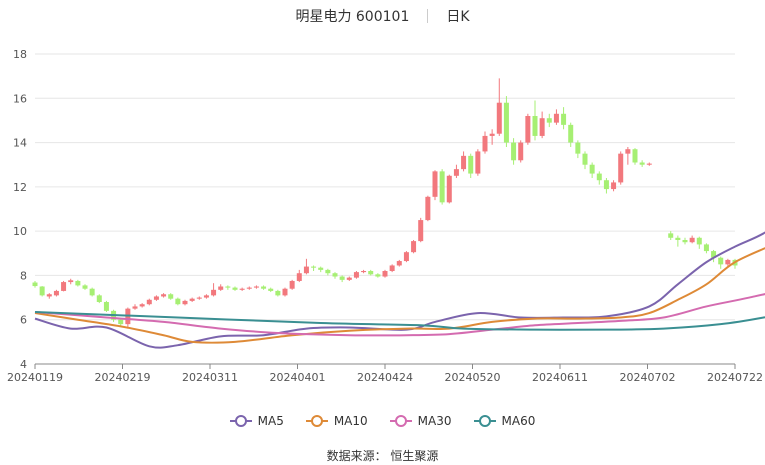  I want to click on x-tick-label: 20240722, so click(735, 377).